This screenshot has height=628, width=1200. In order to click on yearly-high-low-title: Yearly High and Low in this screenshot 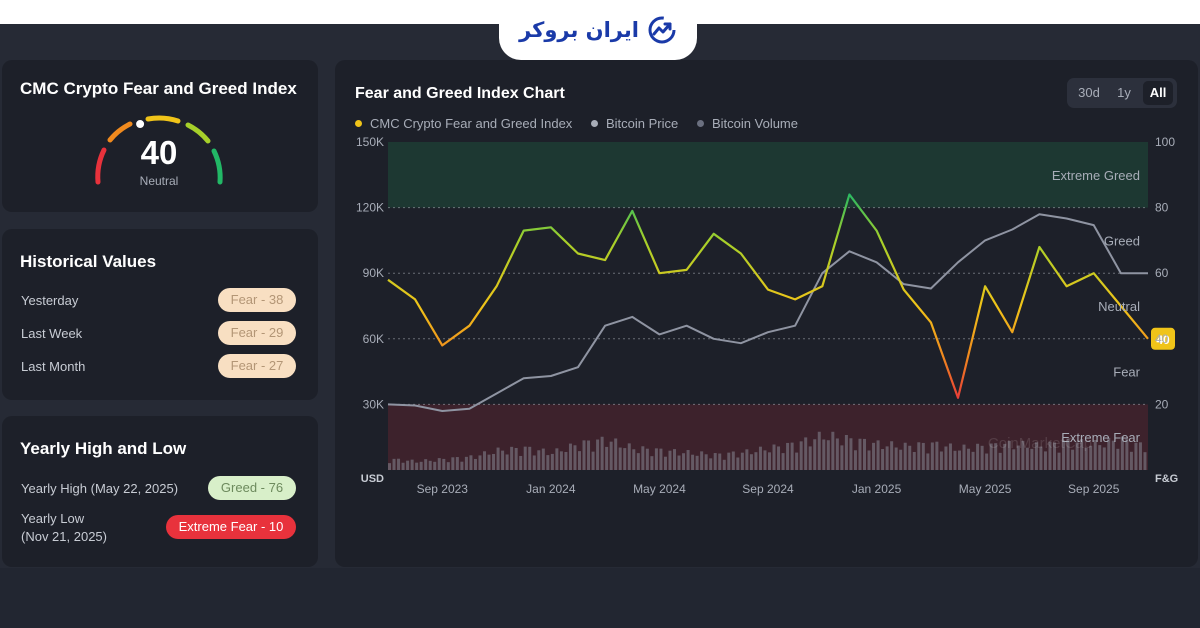, I will do `click(103, 448)`.